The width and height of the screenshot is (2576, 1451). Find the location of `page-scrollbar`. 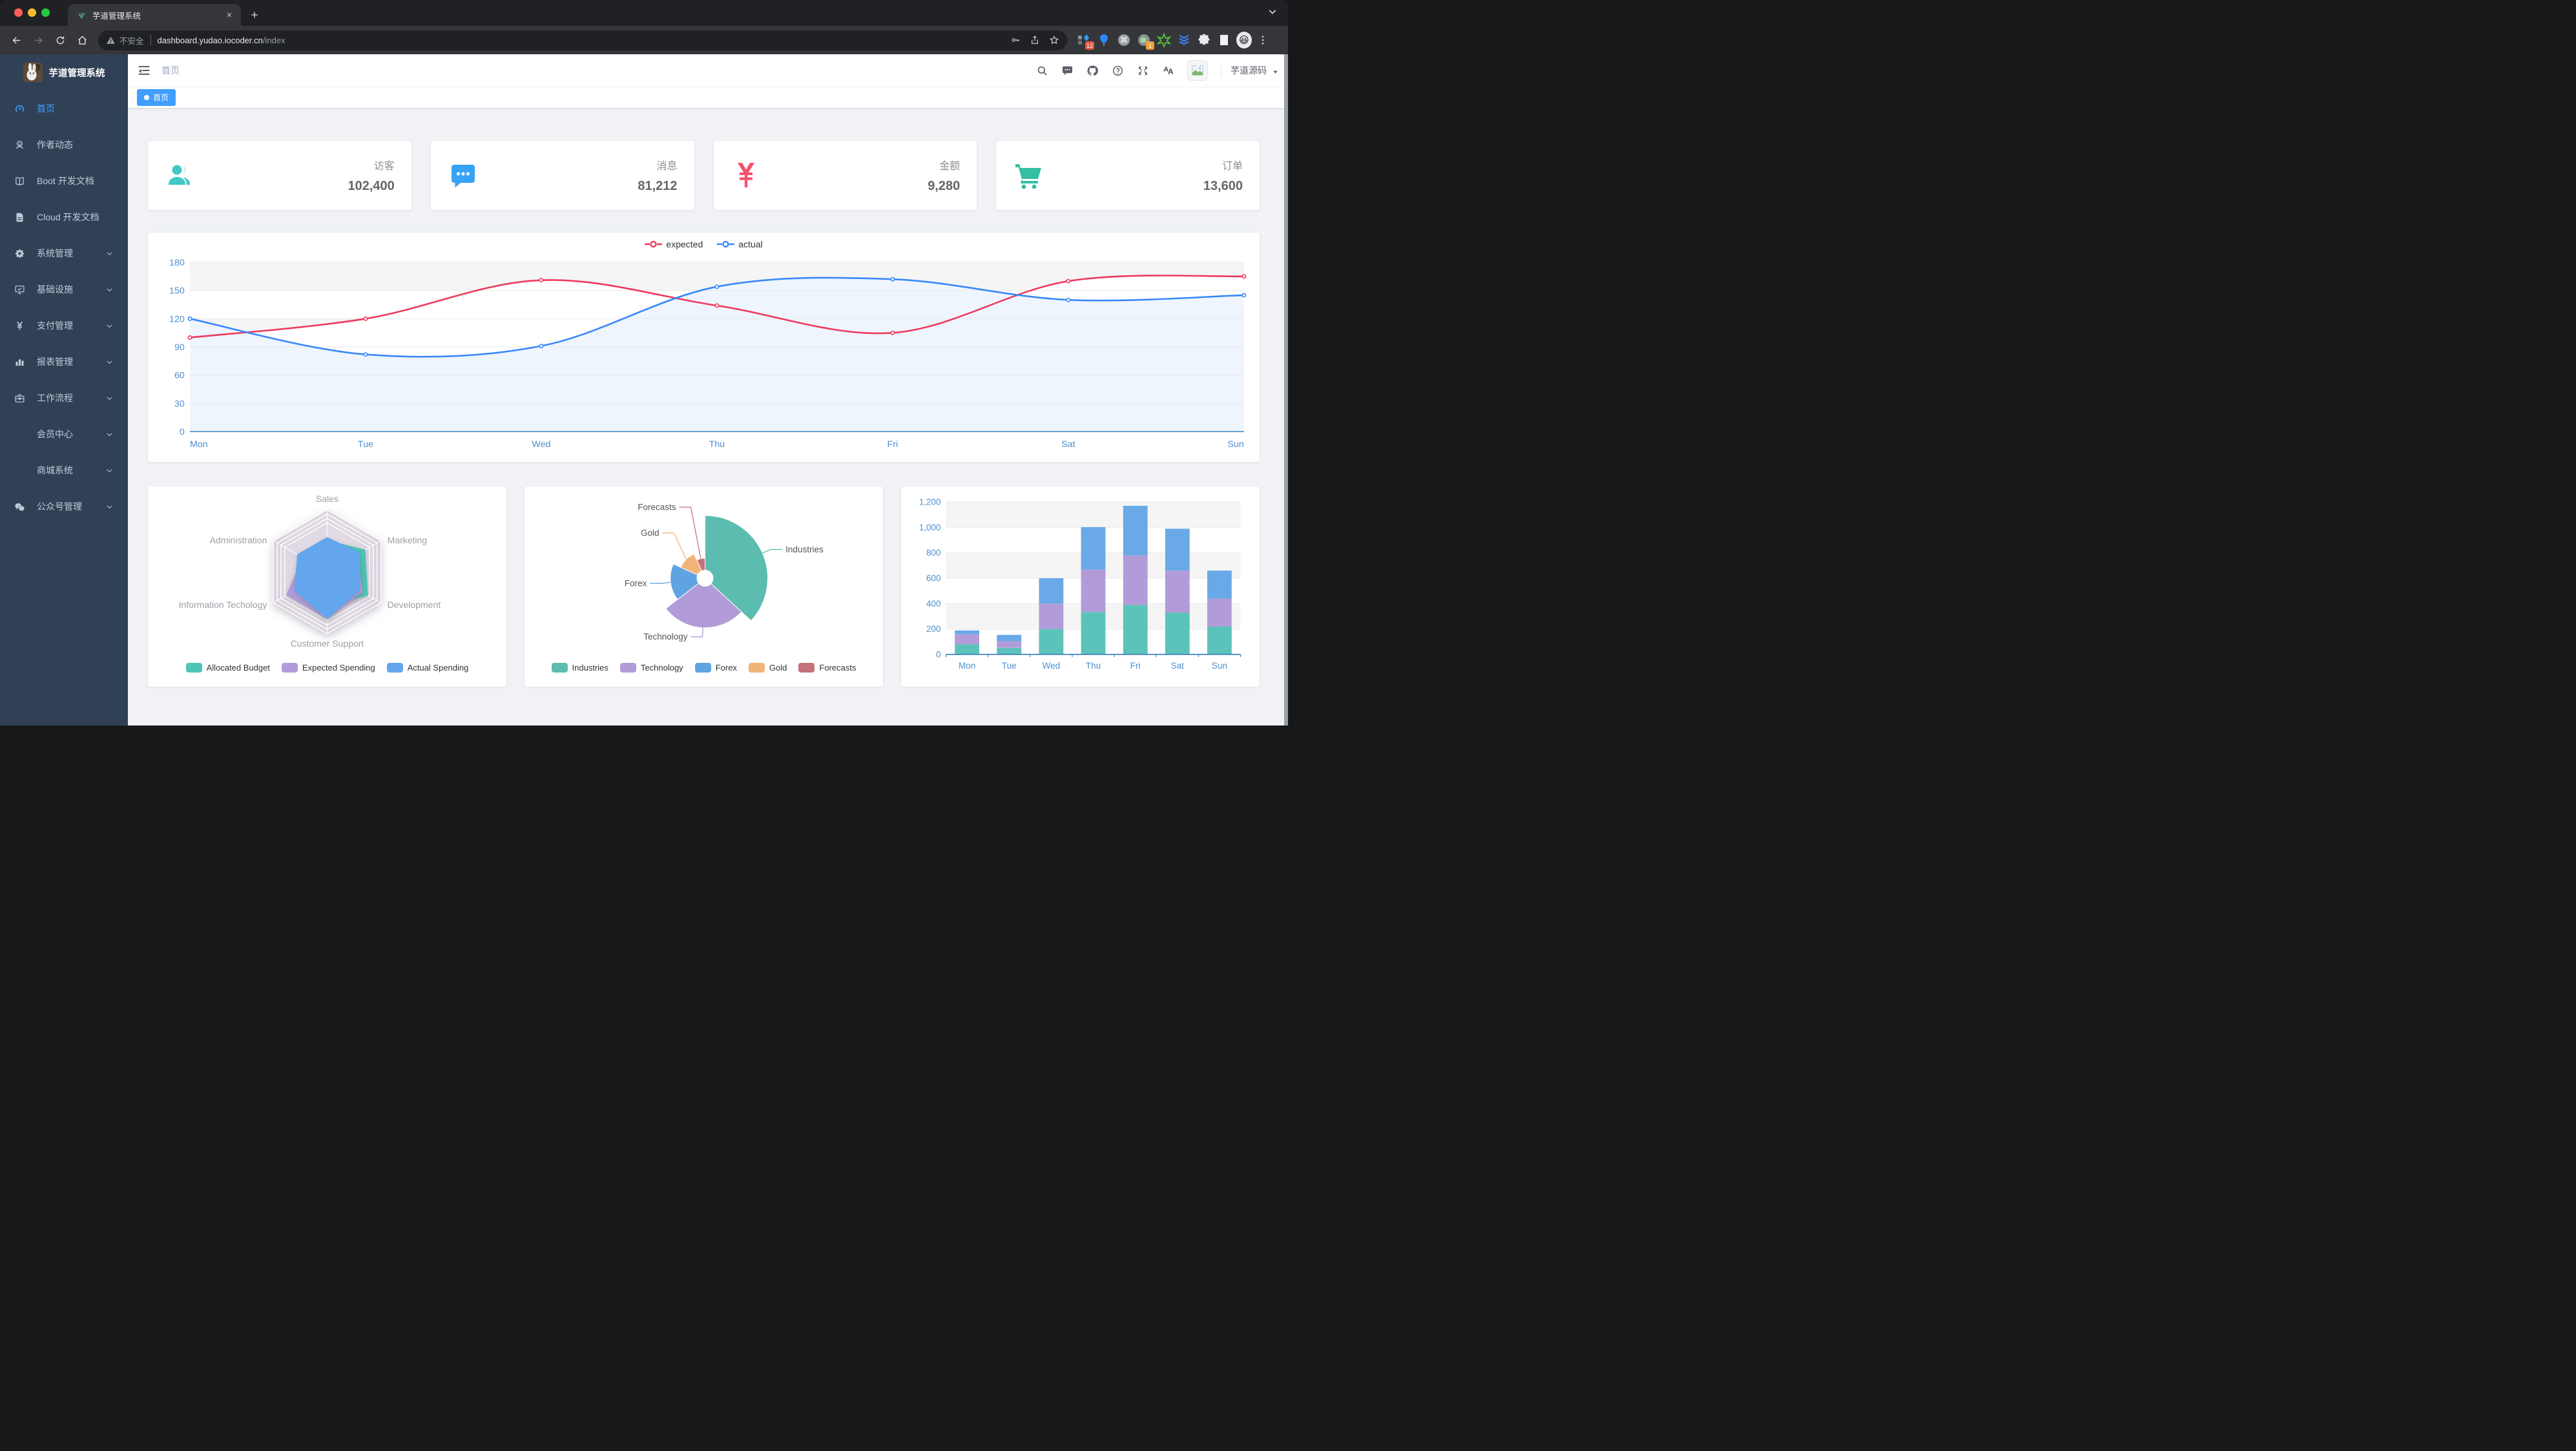

page-scrollbar is located at coordinates (1286, 389).